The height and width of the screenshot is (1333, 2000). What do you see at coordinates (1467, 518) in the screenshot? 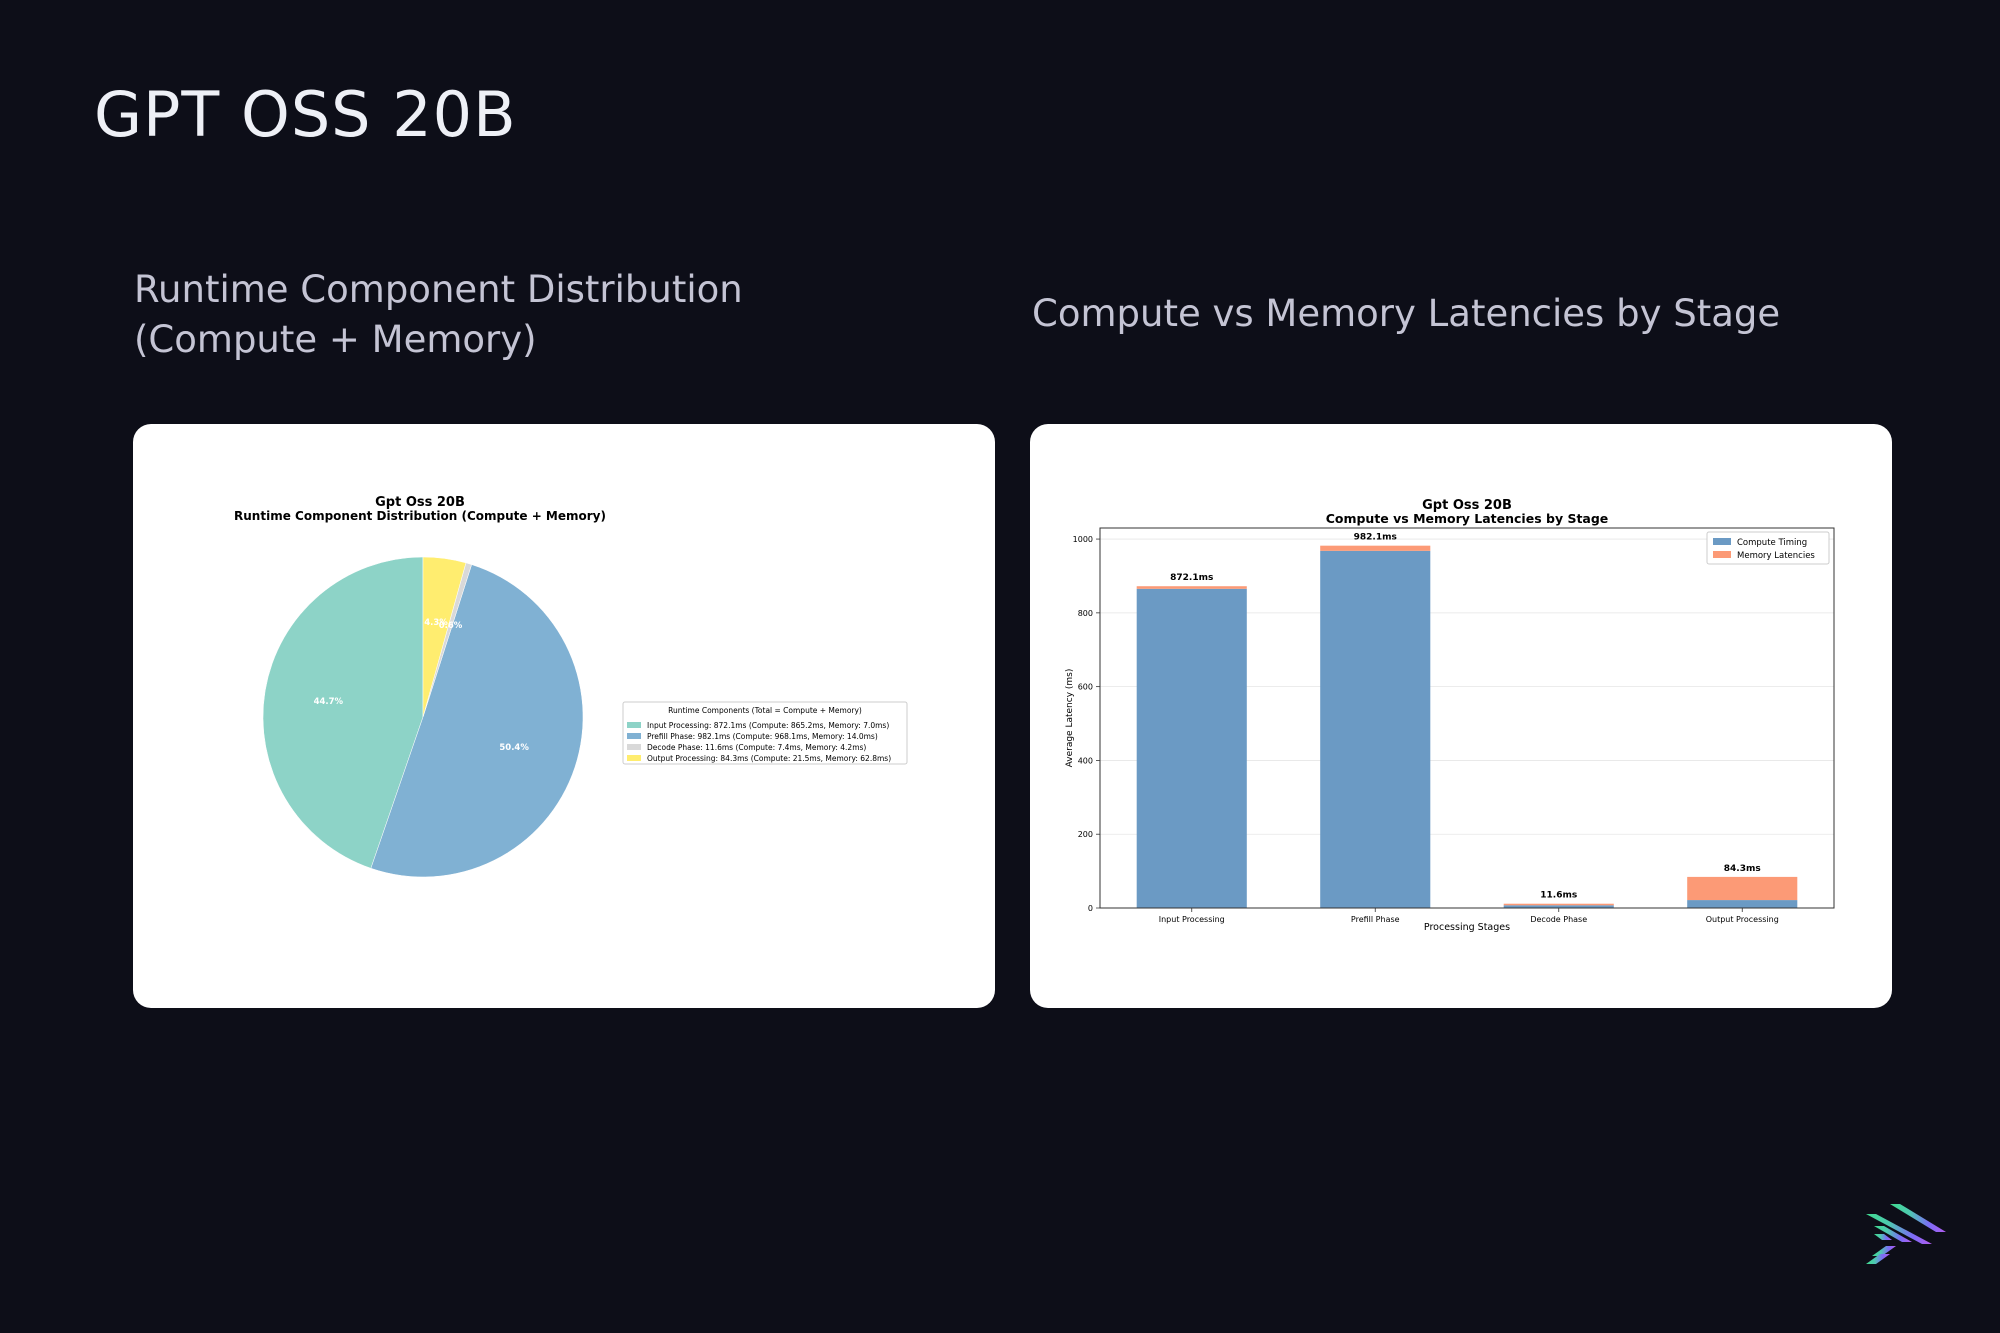
I see `bar-chart-subtitle: Compute vs Memory Latencies by Stage` at bounding box center [1467, 518].